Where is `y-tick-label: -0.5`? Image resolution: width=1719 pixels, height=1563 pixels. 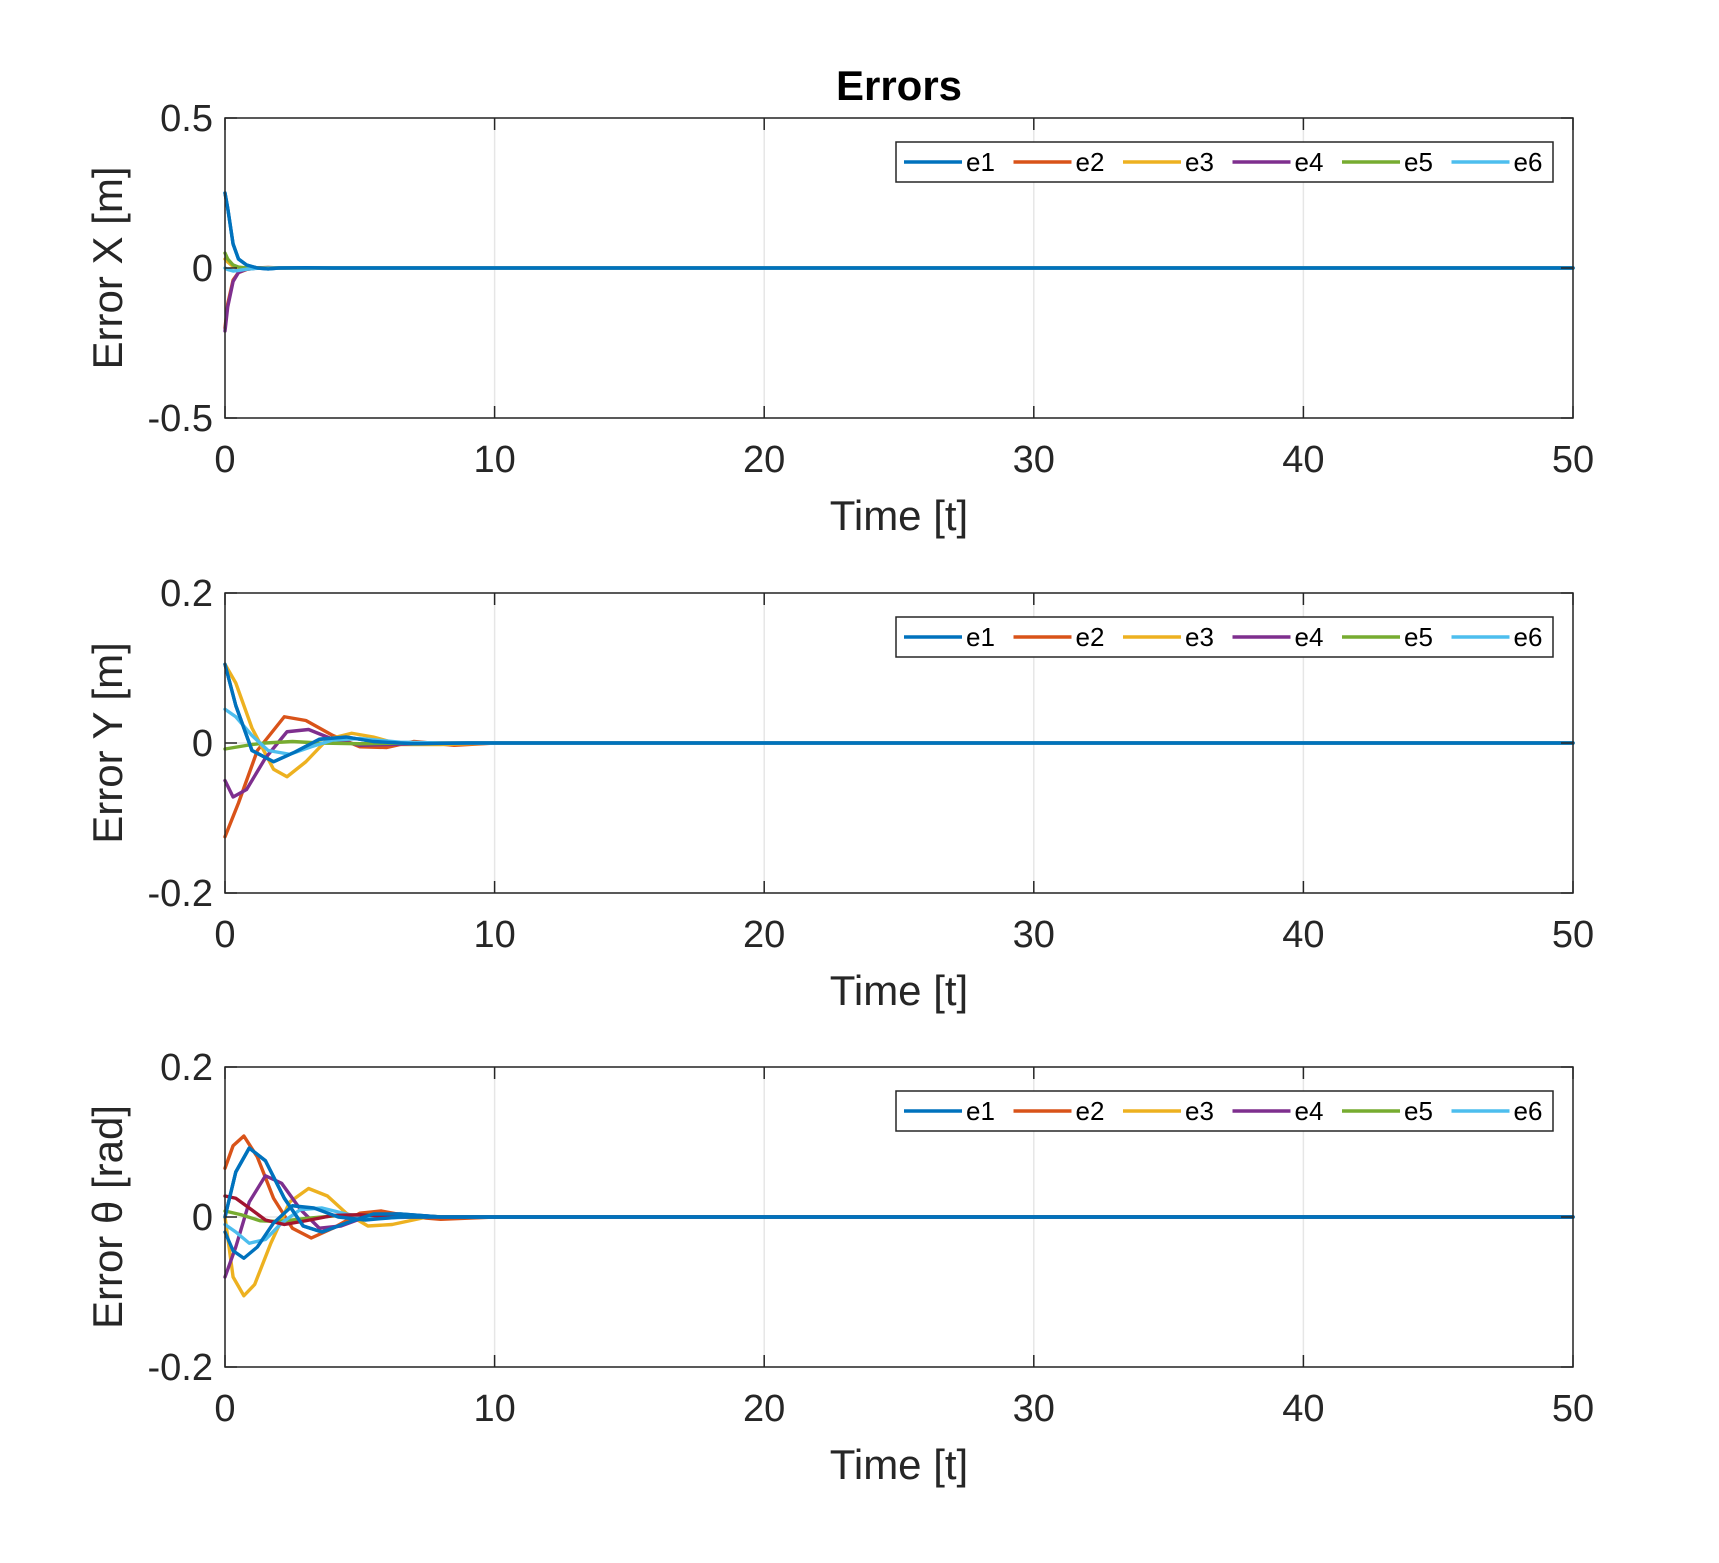
y-tick-label: -0.5 is located at coordinates (180, 419).